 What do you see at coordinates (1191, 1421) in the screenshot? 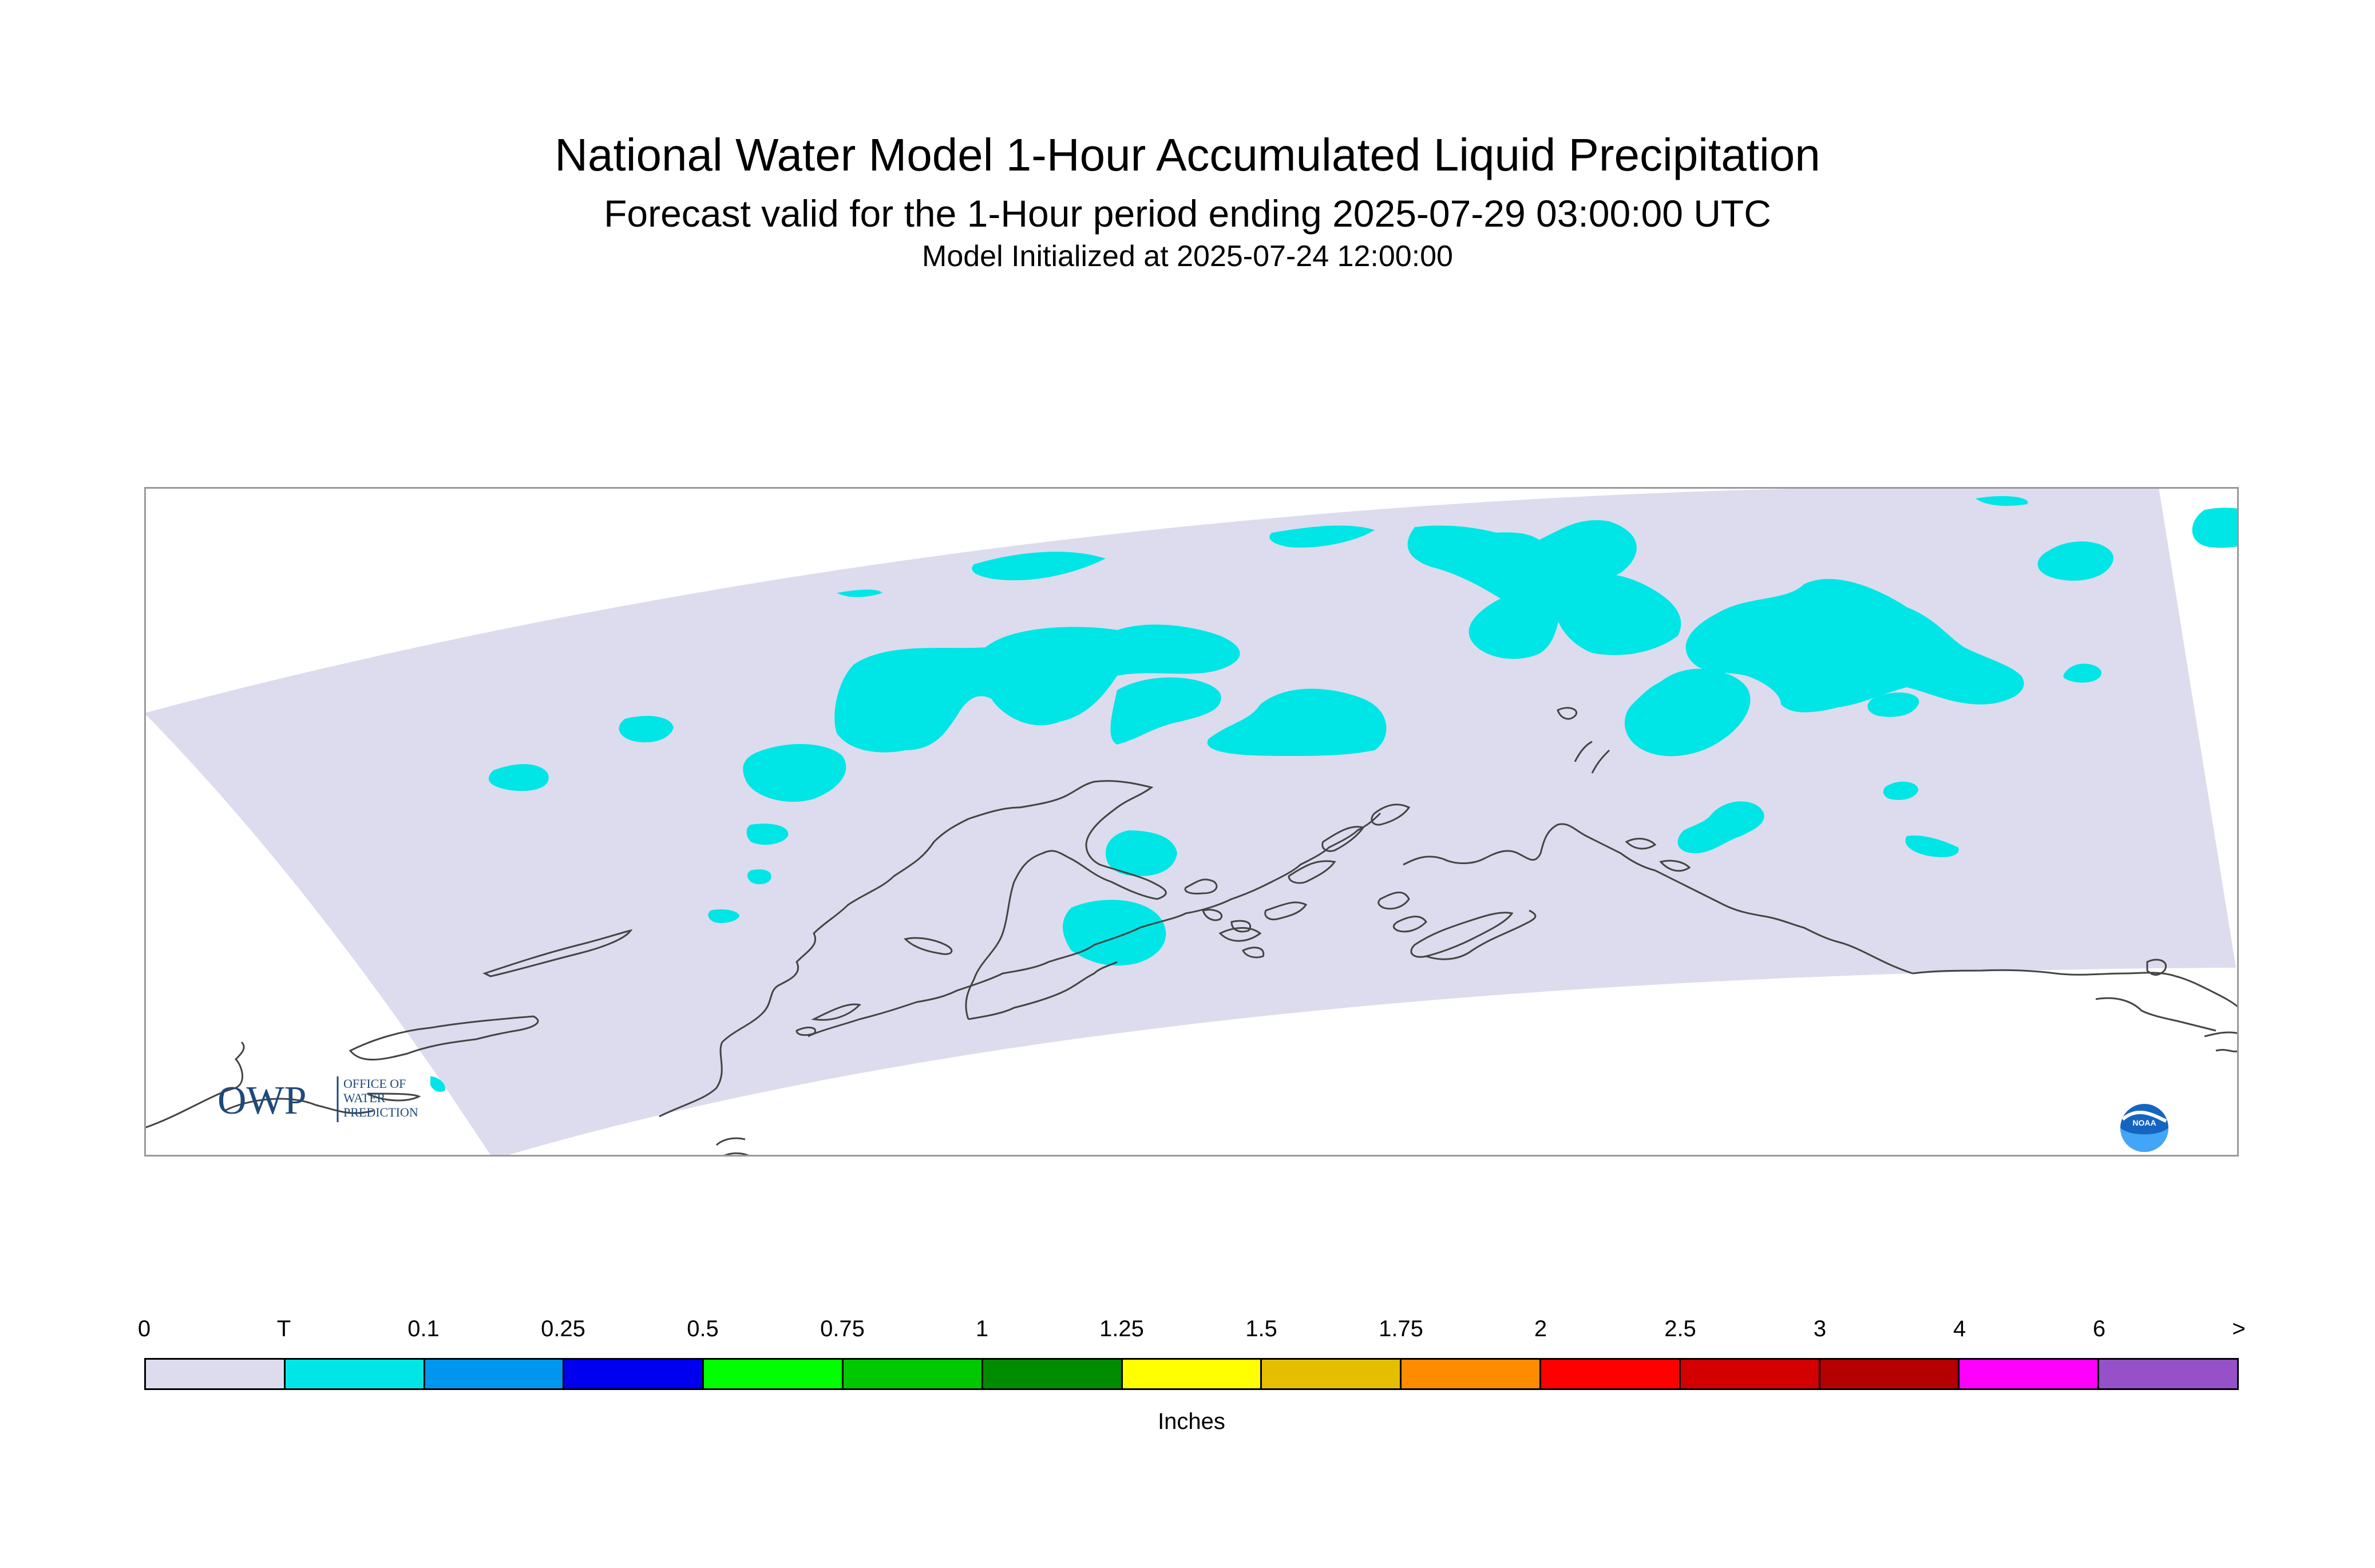
I see `legend-units: Inches` at bounding box center [1191, 1421].